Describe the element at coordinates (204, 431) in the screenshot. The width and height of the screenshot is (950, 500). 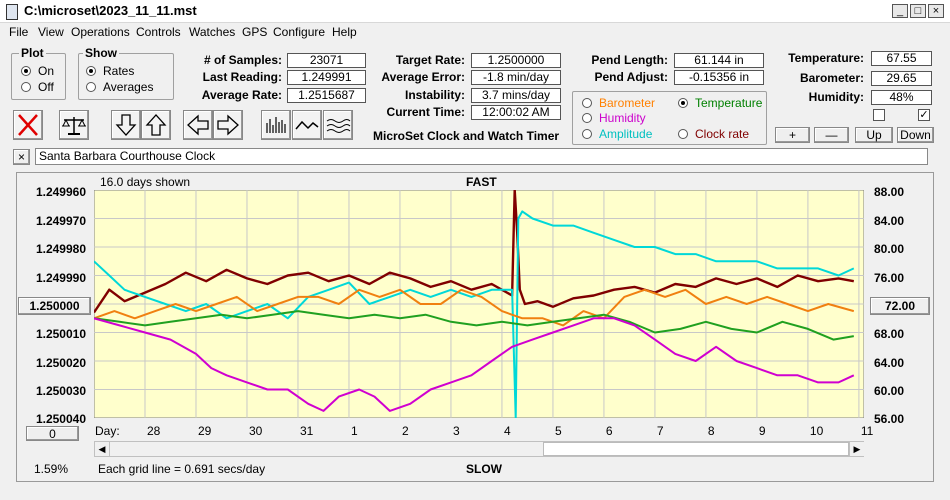
I see `day-tick-label: 29` at that location.